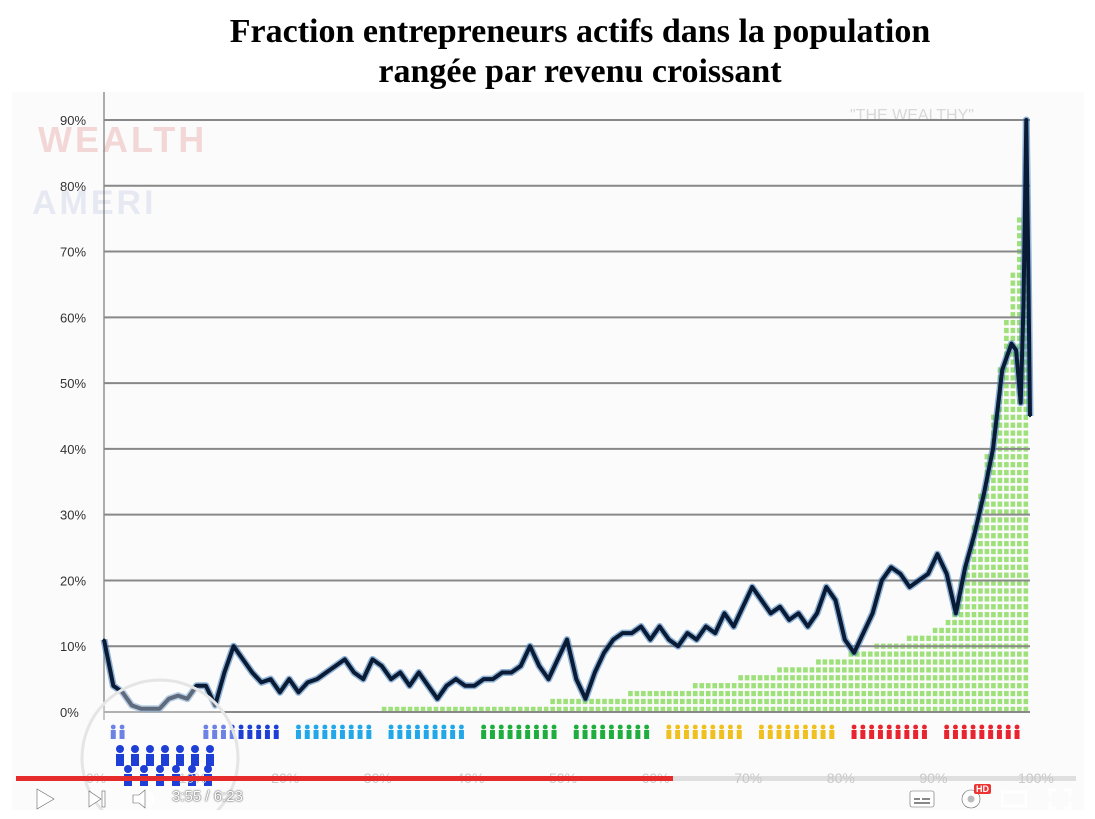 This screenshot has height=819, width=1095. Describe the element at coordinates (145, 799) in the screenshot. I see `volume-button` at that location.